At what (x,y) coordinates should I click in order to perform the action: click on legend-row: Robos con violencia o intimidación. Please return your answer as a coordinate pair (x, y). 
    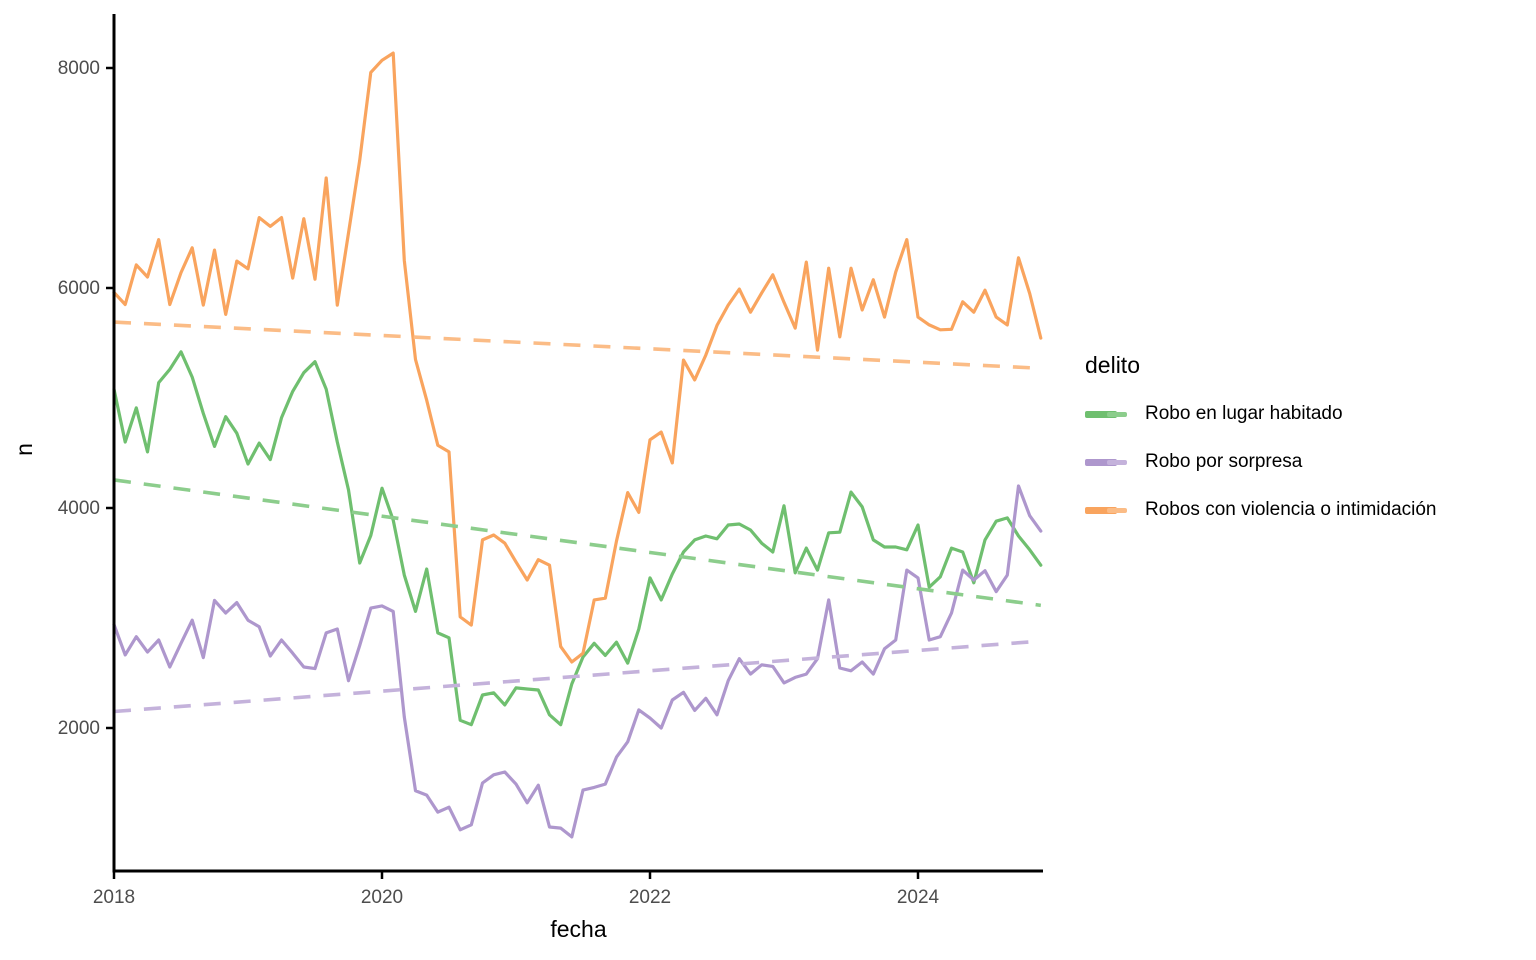
    Looking at the image, I should click on (1305, 510).